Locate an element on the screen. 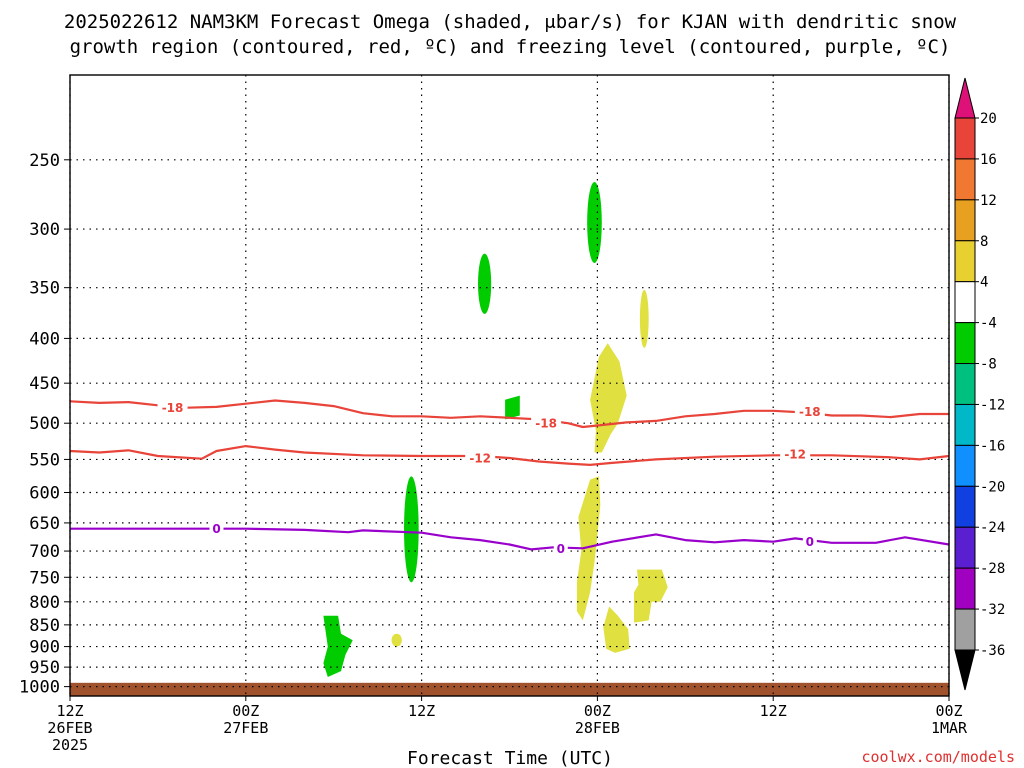 The image size is (1024, 768). contour-label-0-1: -18 is located at coordinates (546, 424).